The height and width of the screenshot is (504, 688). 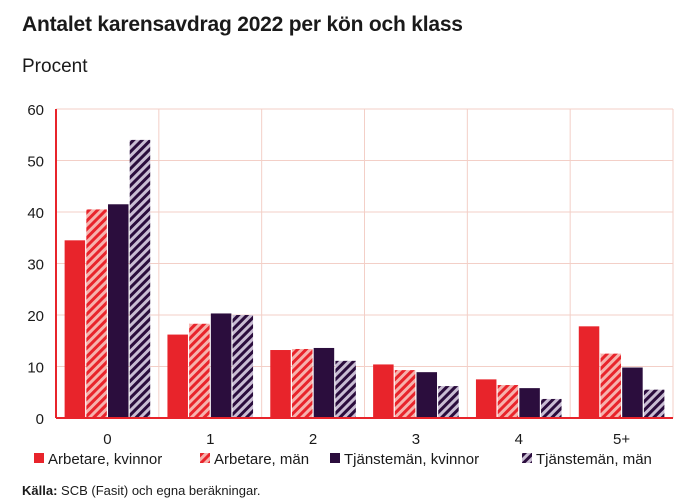 What do you see at coordinates (40, 419) in the screenshot?
I see `y-tick-label: 0` at bounding box center [40, 419].